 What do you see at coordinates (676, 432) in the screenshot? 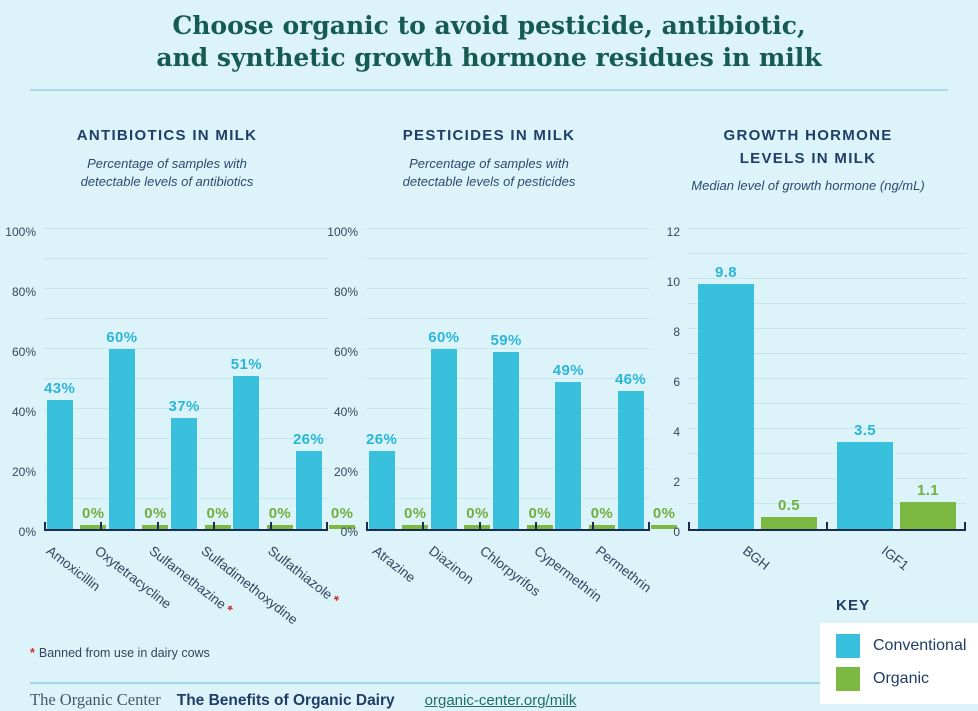
I see `y-tick-label: 4` at bounding box center [676, 432].